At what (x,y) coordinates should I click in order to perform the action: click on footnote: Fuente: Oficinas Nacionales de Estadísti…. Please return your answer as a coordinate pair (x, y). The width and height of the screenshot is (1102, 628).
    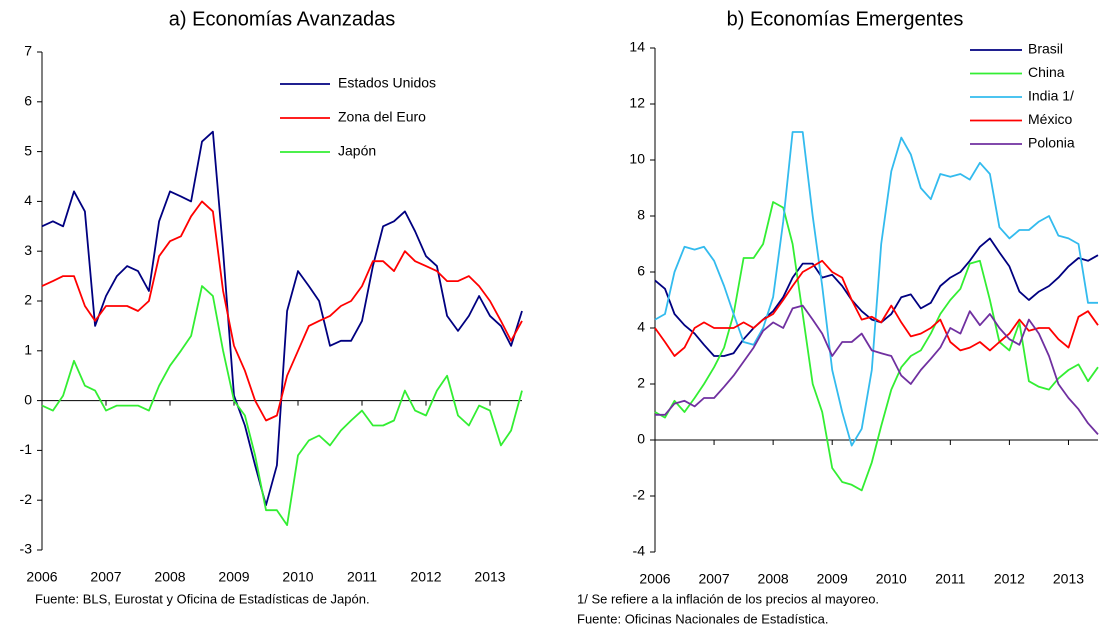
    Looking at the image, I should click on (702, 618).